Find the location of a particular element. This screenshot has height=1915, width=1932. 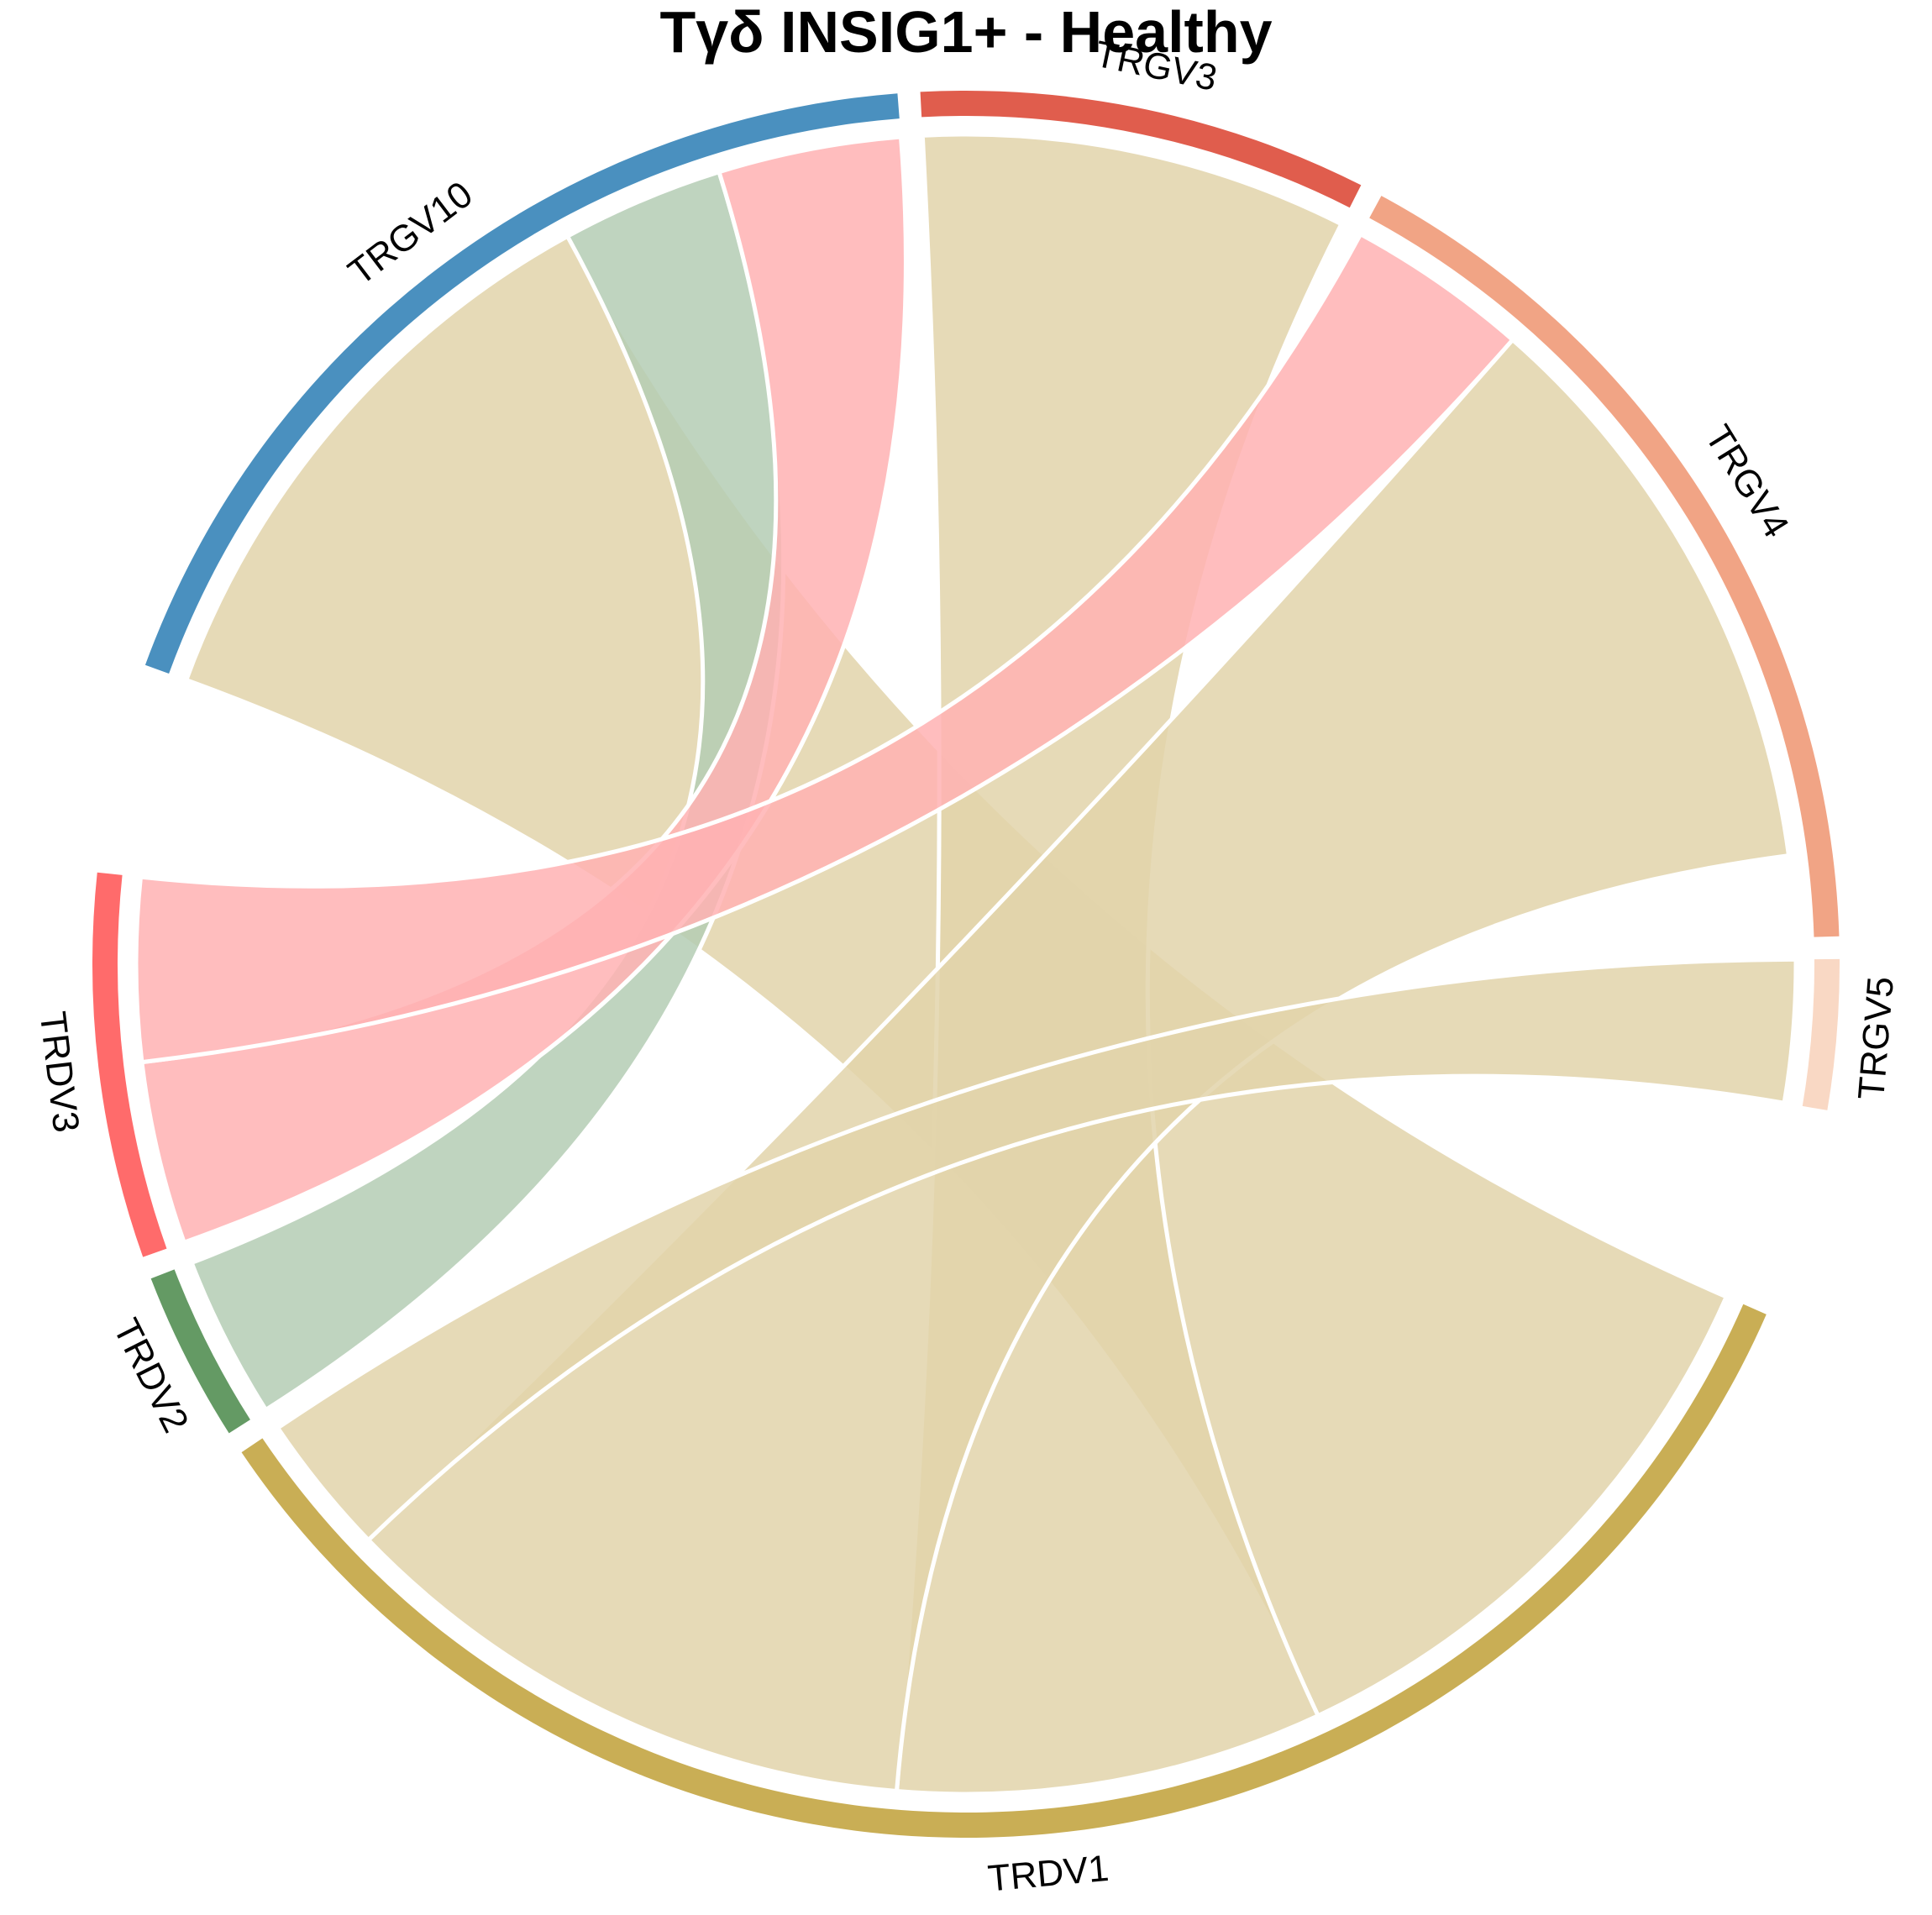

sector-label-trgv3: TRGV3 is located at coordinates (1156, 66).